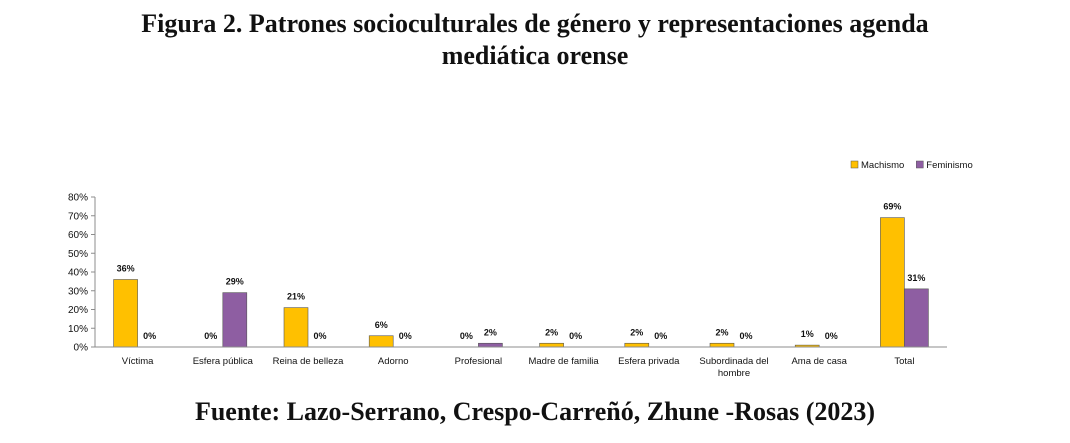  What do you see at coordinates (904, 361) in the screenshot?
I see `x-category-label: Total` at bounding box center [904, 361].